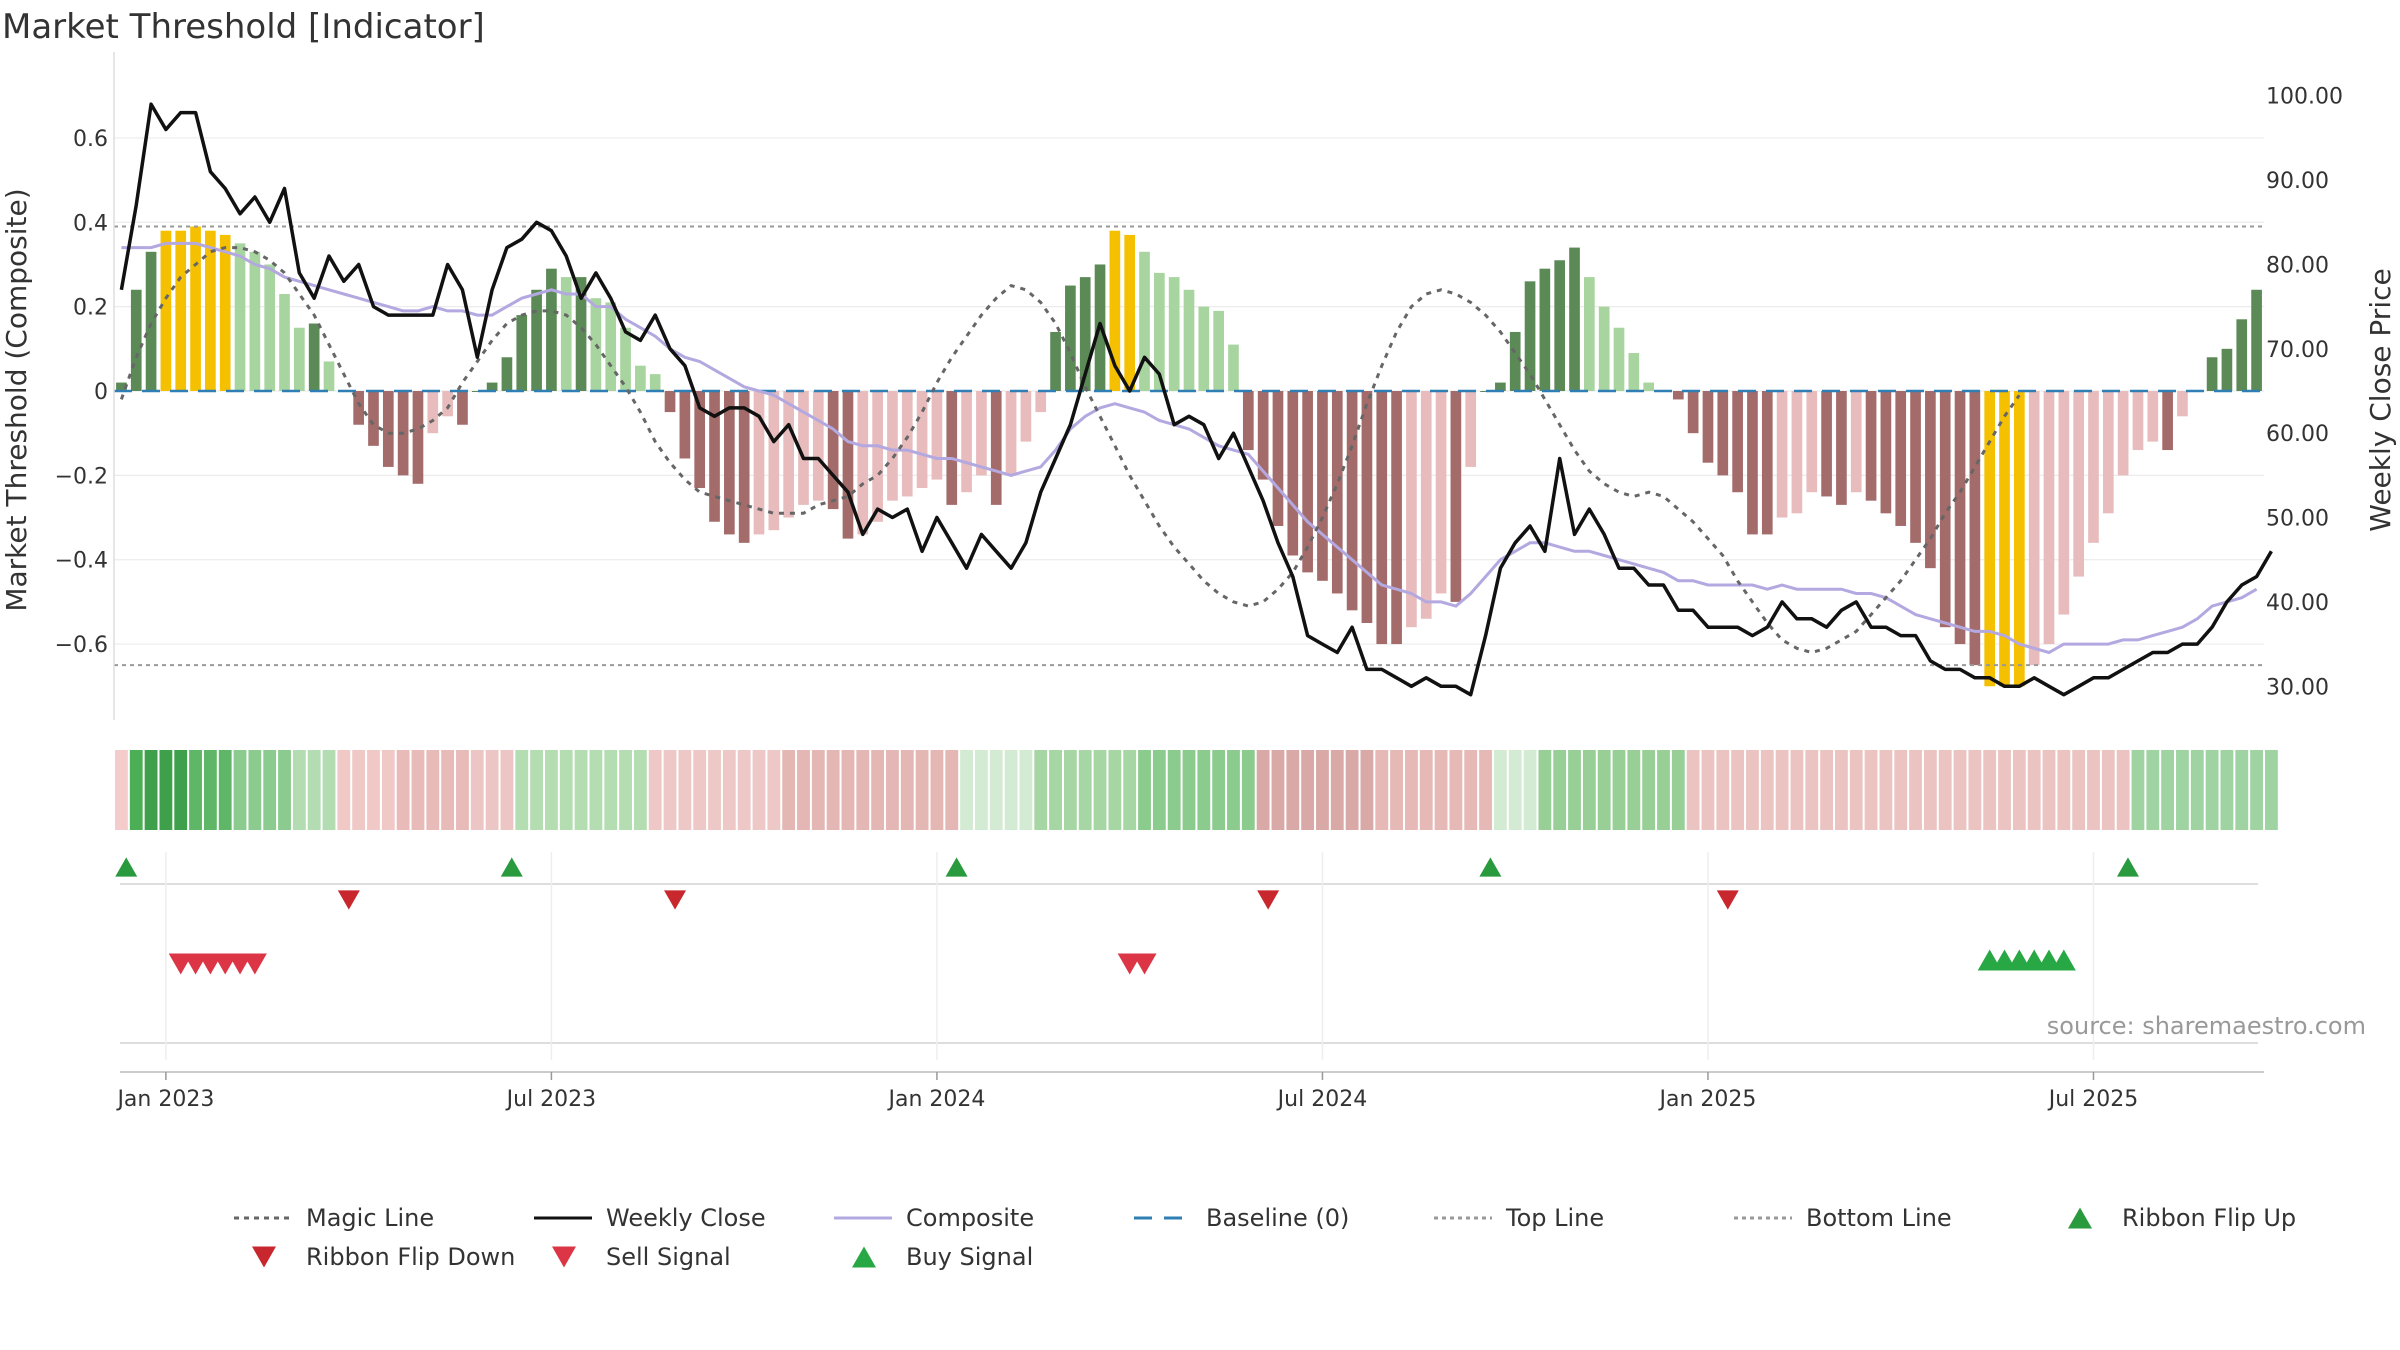 The height and width of the screenshot is (1350, 2400). What do you see at coordinates (2093, 1099) in the screenshot?
I see `x-tick-label: Jul 2025` at bounding box center [2093, 1099].